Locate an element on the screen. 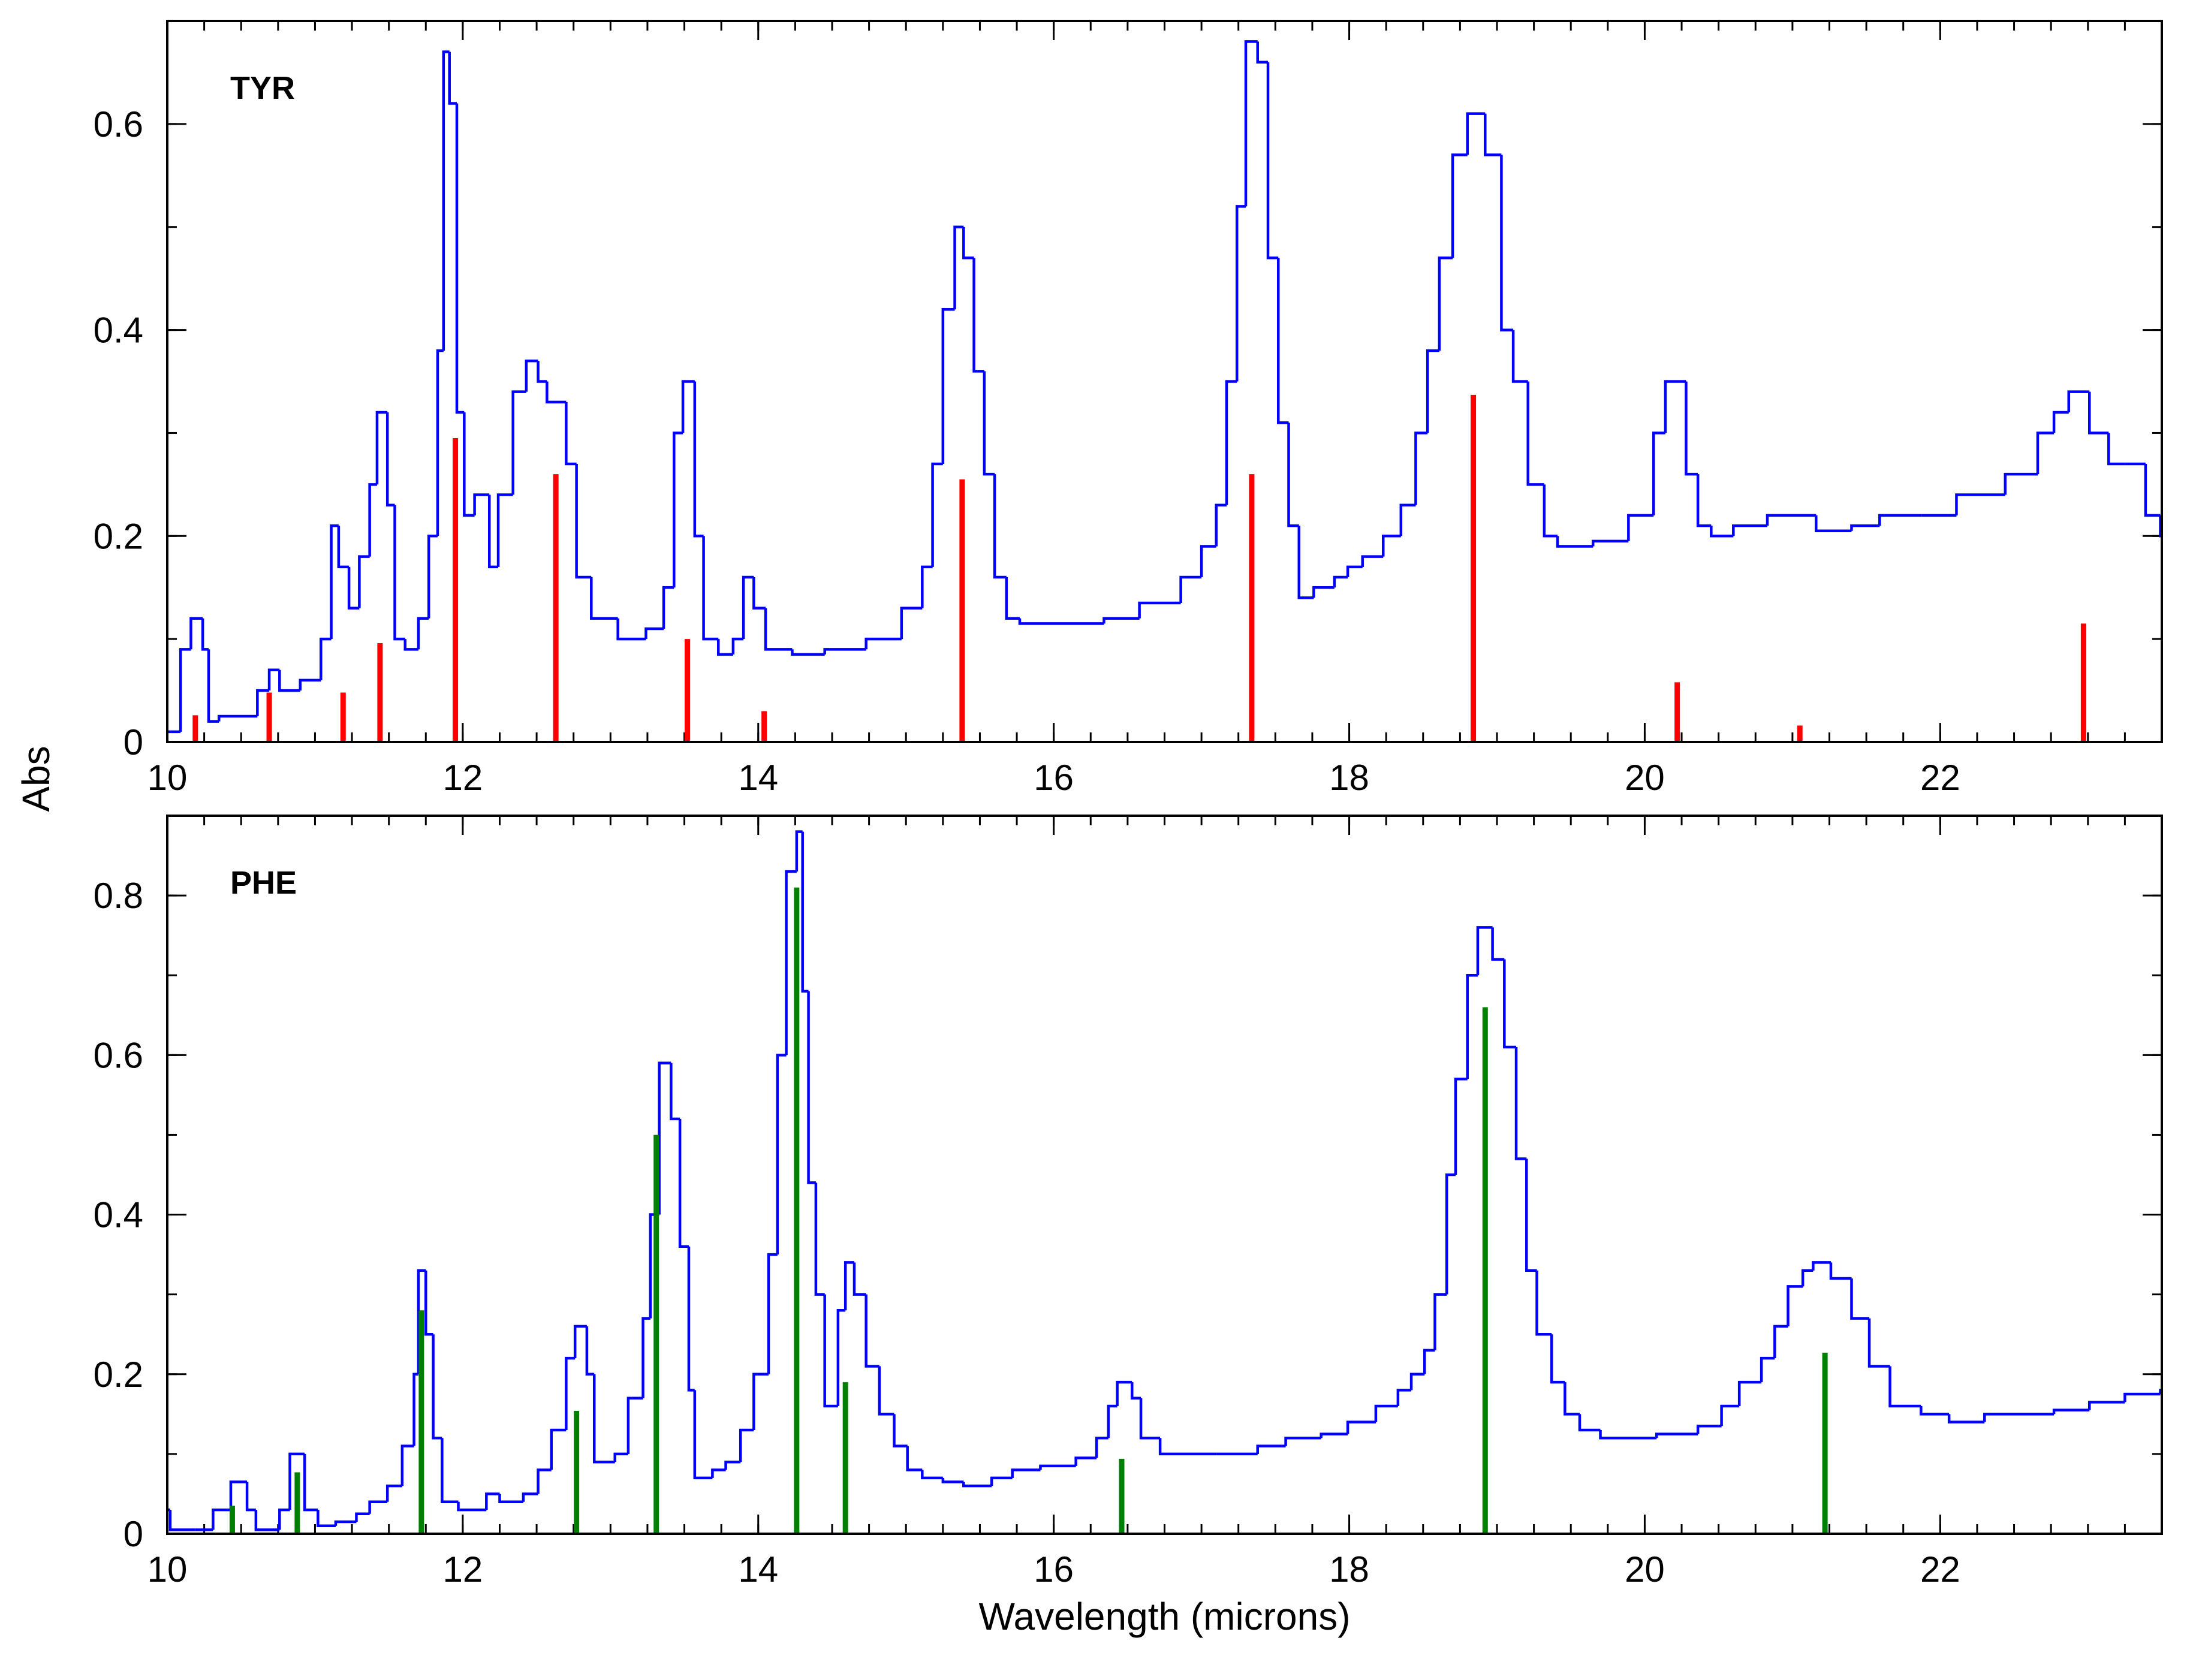 Image resolution: width=2187 pixels, height=1680 pixels. y-tick-label: 0.2 is located at coordinates (119, 536).